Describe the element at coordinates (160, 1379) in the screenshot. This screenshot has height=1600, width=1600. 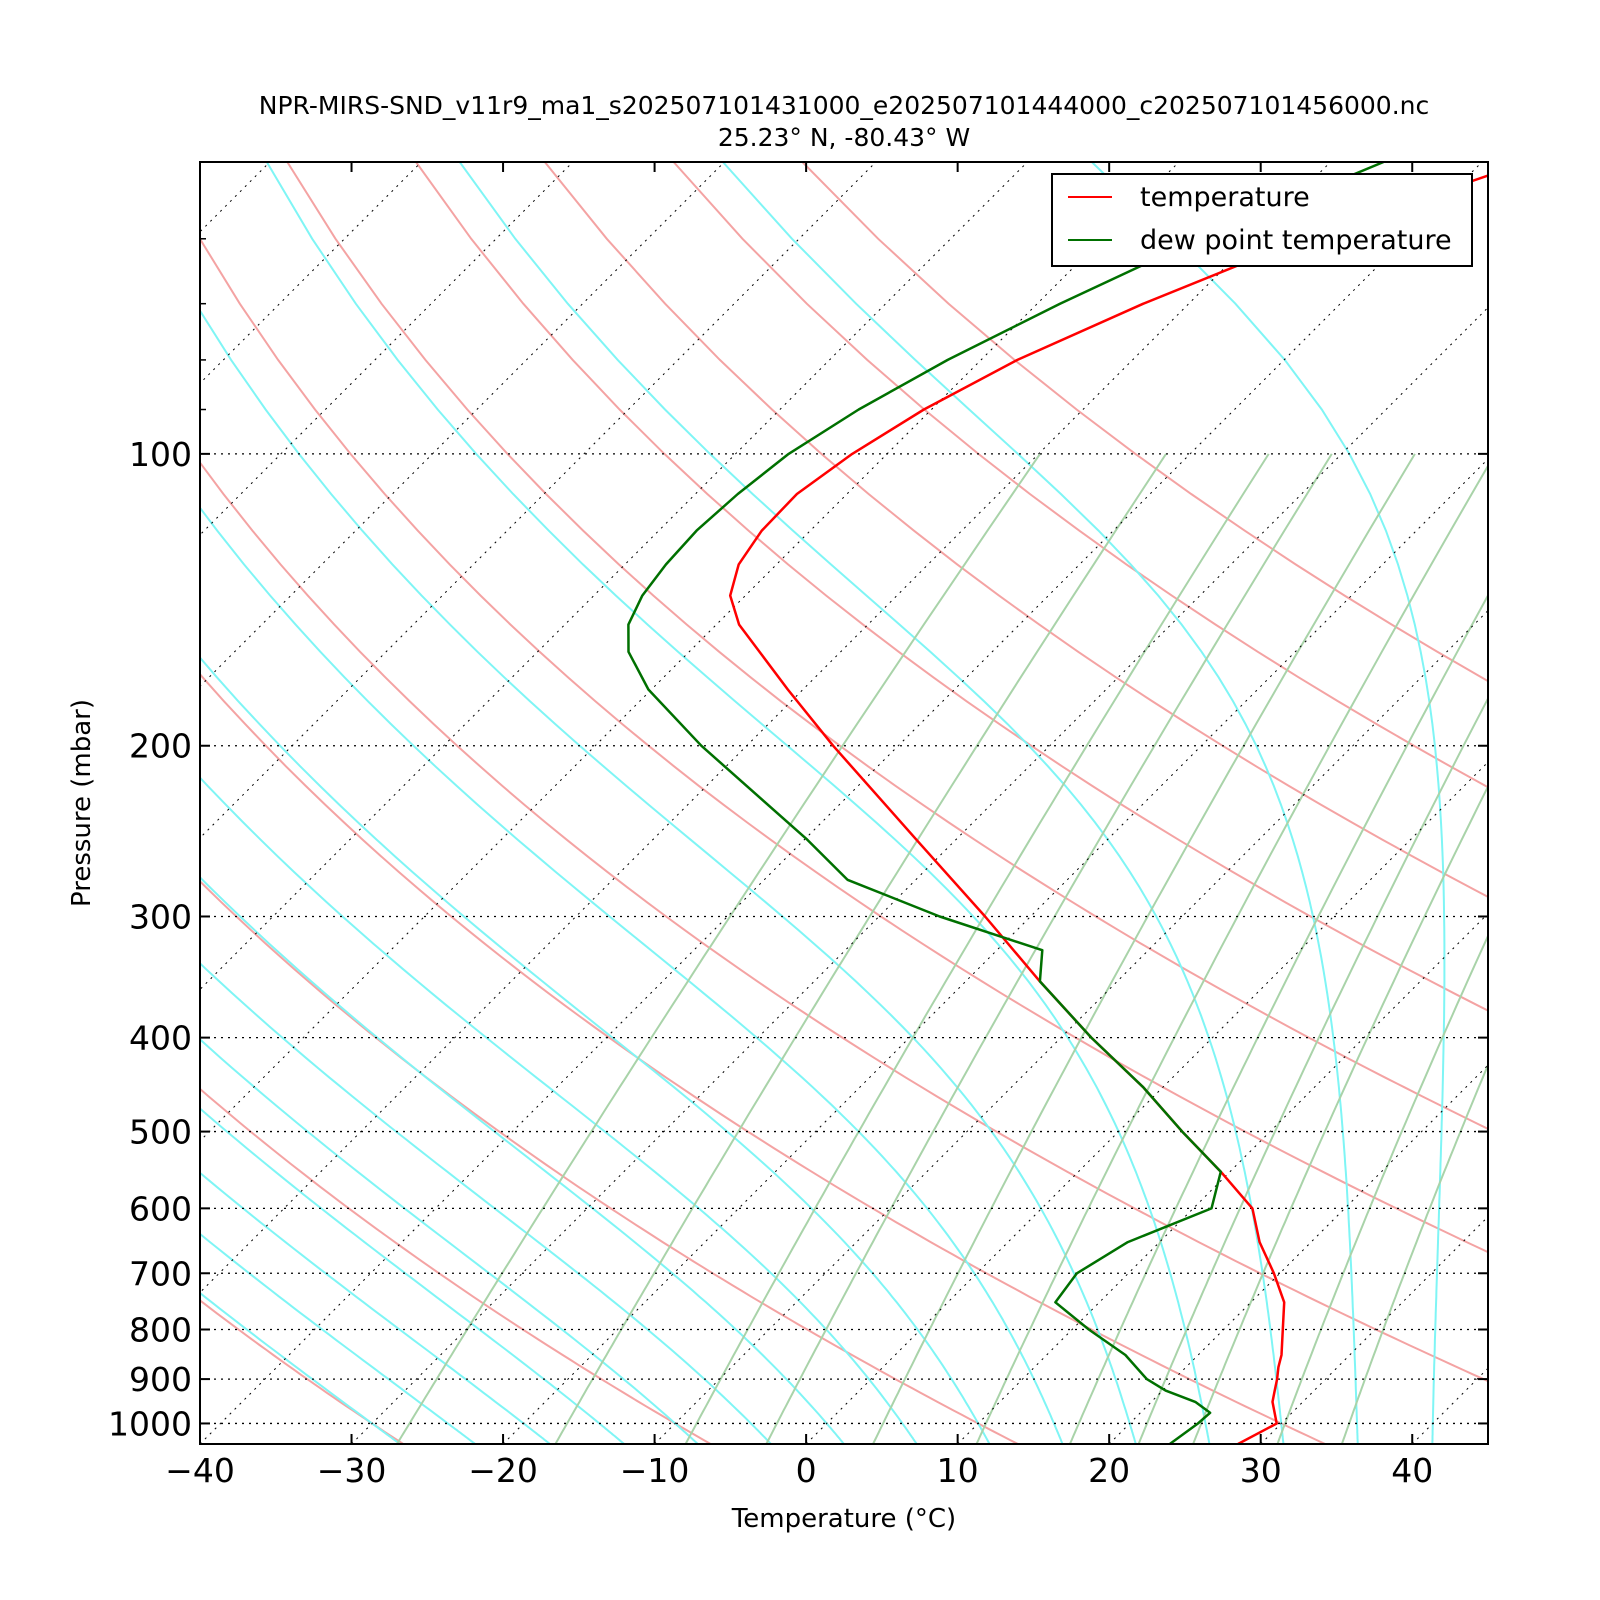
I see `y-tick-label: 900` at that location.